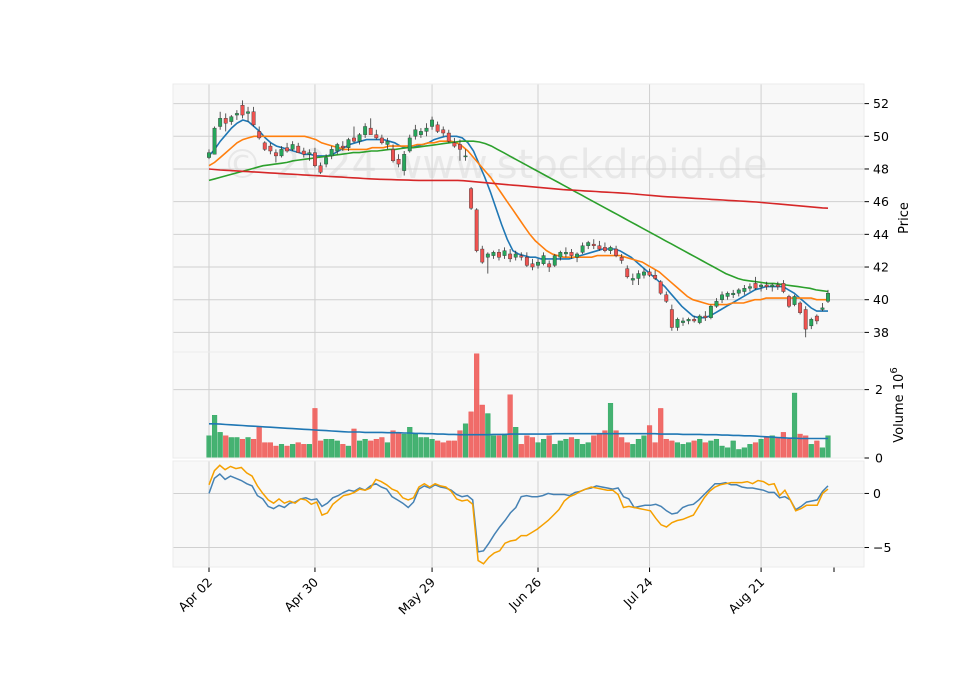 The height and width of the screenshot is (690, 960). Describe the element at coordinates (882, 547) in the screenshot. I see `indicator-tick-label: −5` at that location.